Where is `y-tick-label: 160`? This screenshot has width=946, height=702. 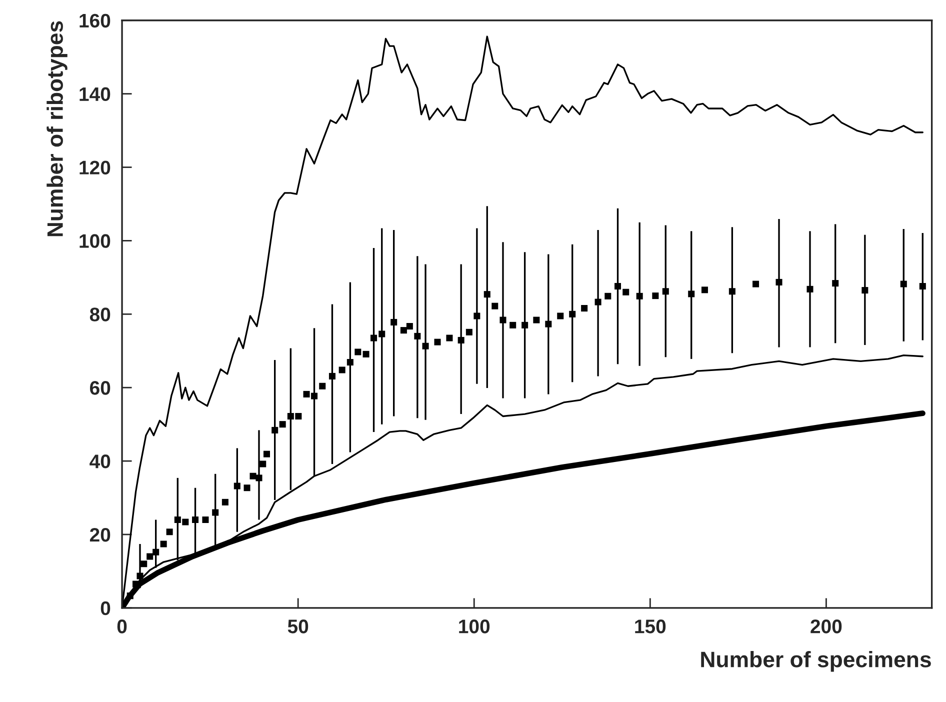
y-tick-label: 160 is located at coordinates (95, 21).